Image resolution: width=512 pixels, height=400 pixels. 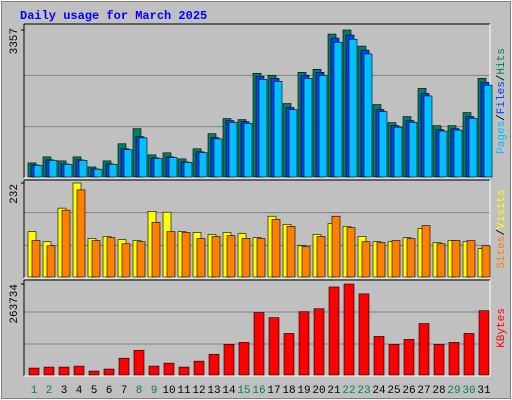 What do you see at coordinates (334, 391) in the screenshot?
I see `x-tick-label: 21` at bounding box center [334, 391].